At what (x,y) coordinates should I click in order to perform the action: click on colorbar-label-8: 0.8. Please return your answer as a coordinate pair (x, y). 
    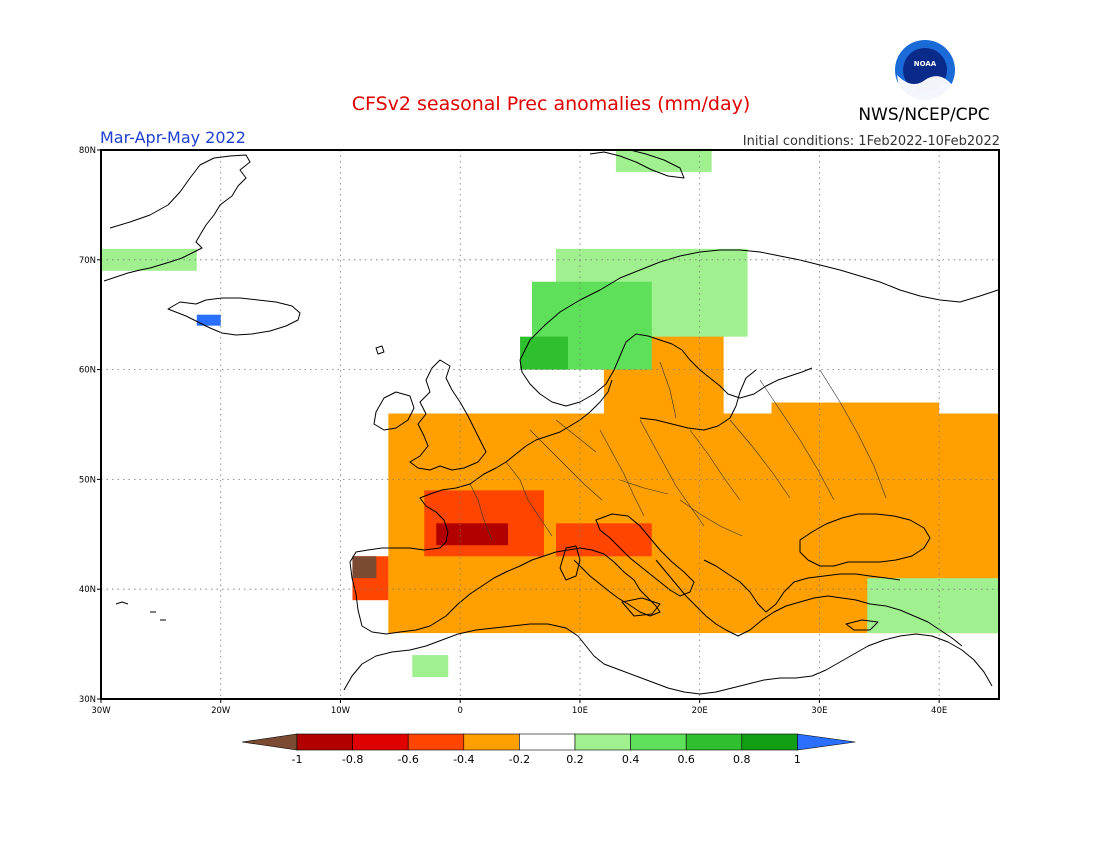
    Looking at the image, I should click on (742, 759).